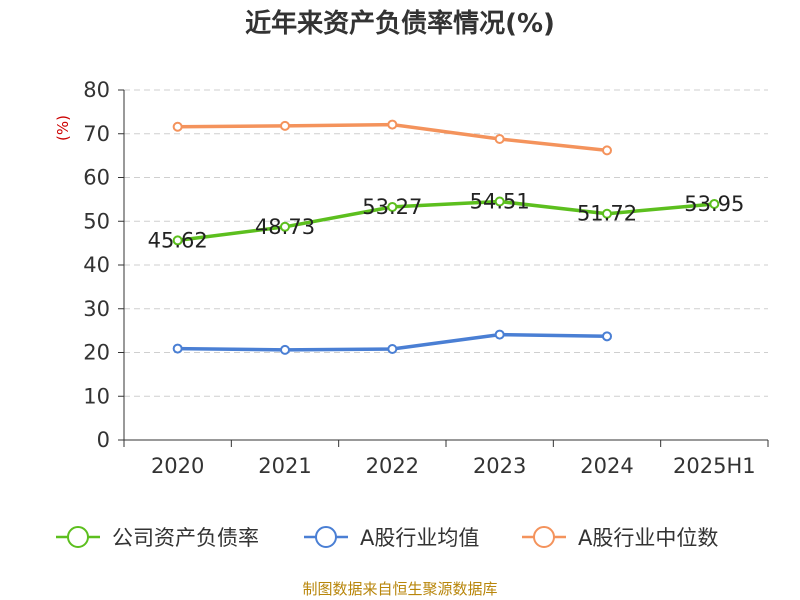  I want to click on data-label: 45.62, so click(178, 240).